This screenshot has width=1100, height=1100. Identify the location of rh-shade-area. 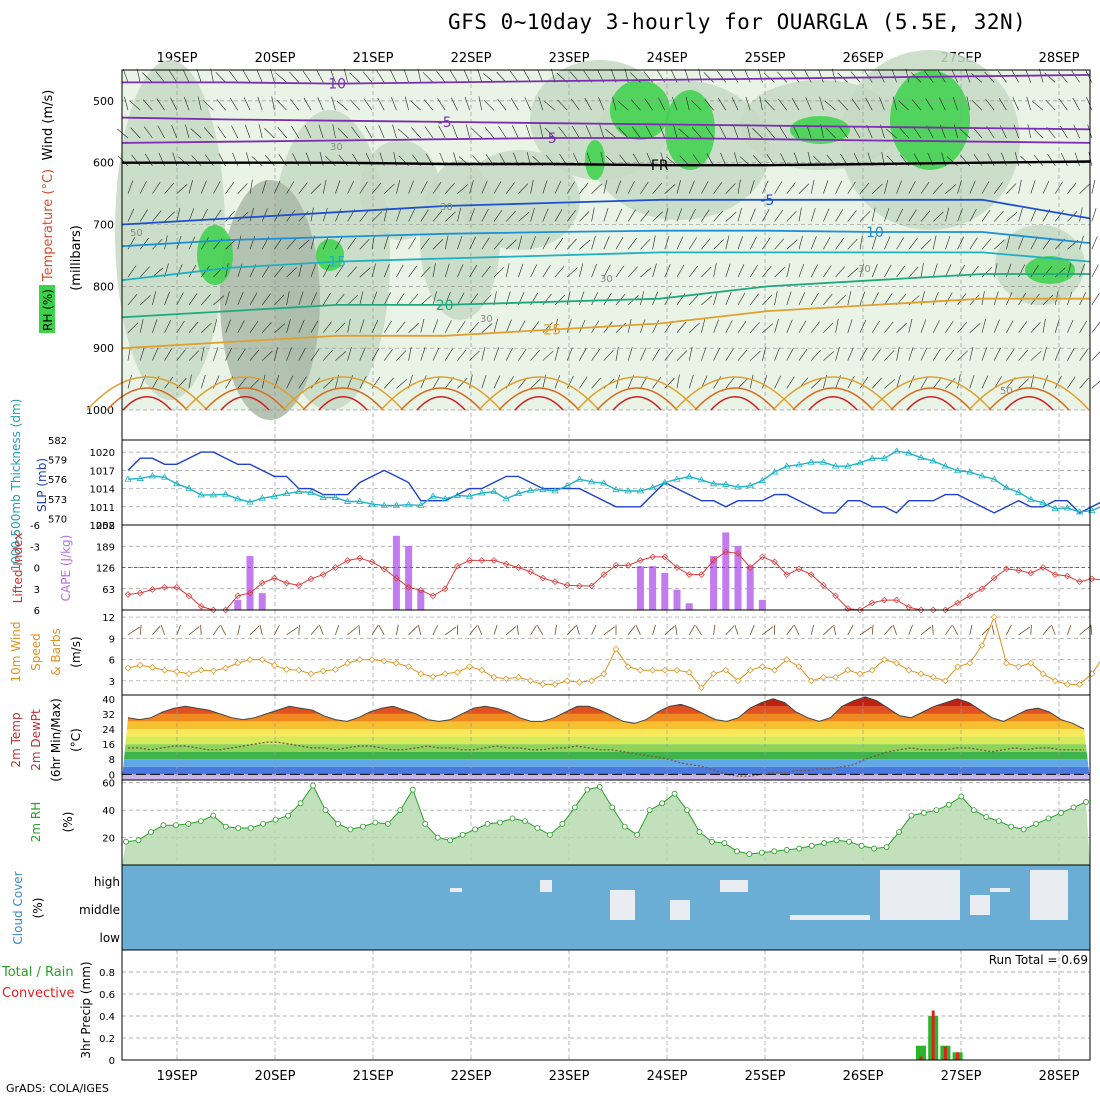
(520, 200).